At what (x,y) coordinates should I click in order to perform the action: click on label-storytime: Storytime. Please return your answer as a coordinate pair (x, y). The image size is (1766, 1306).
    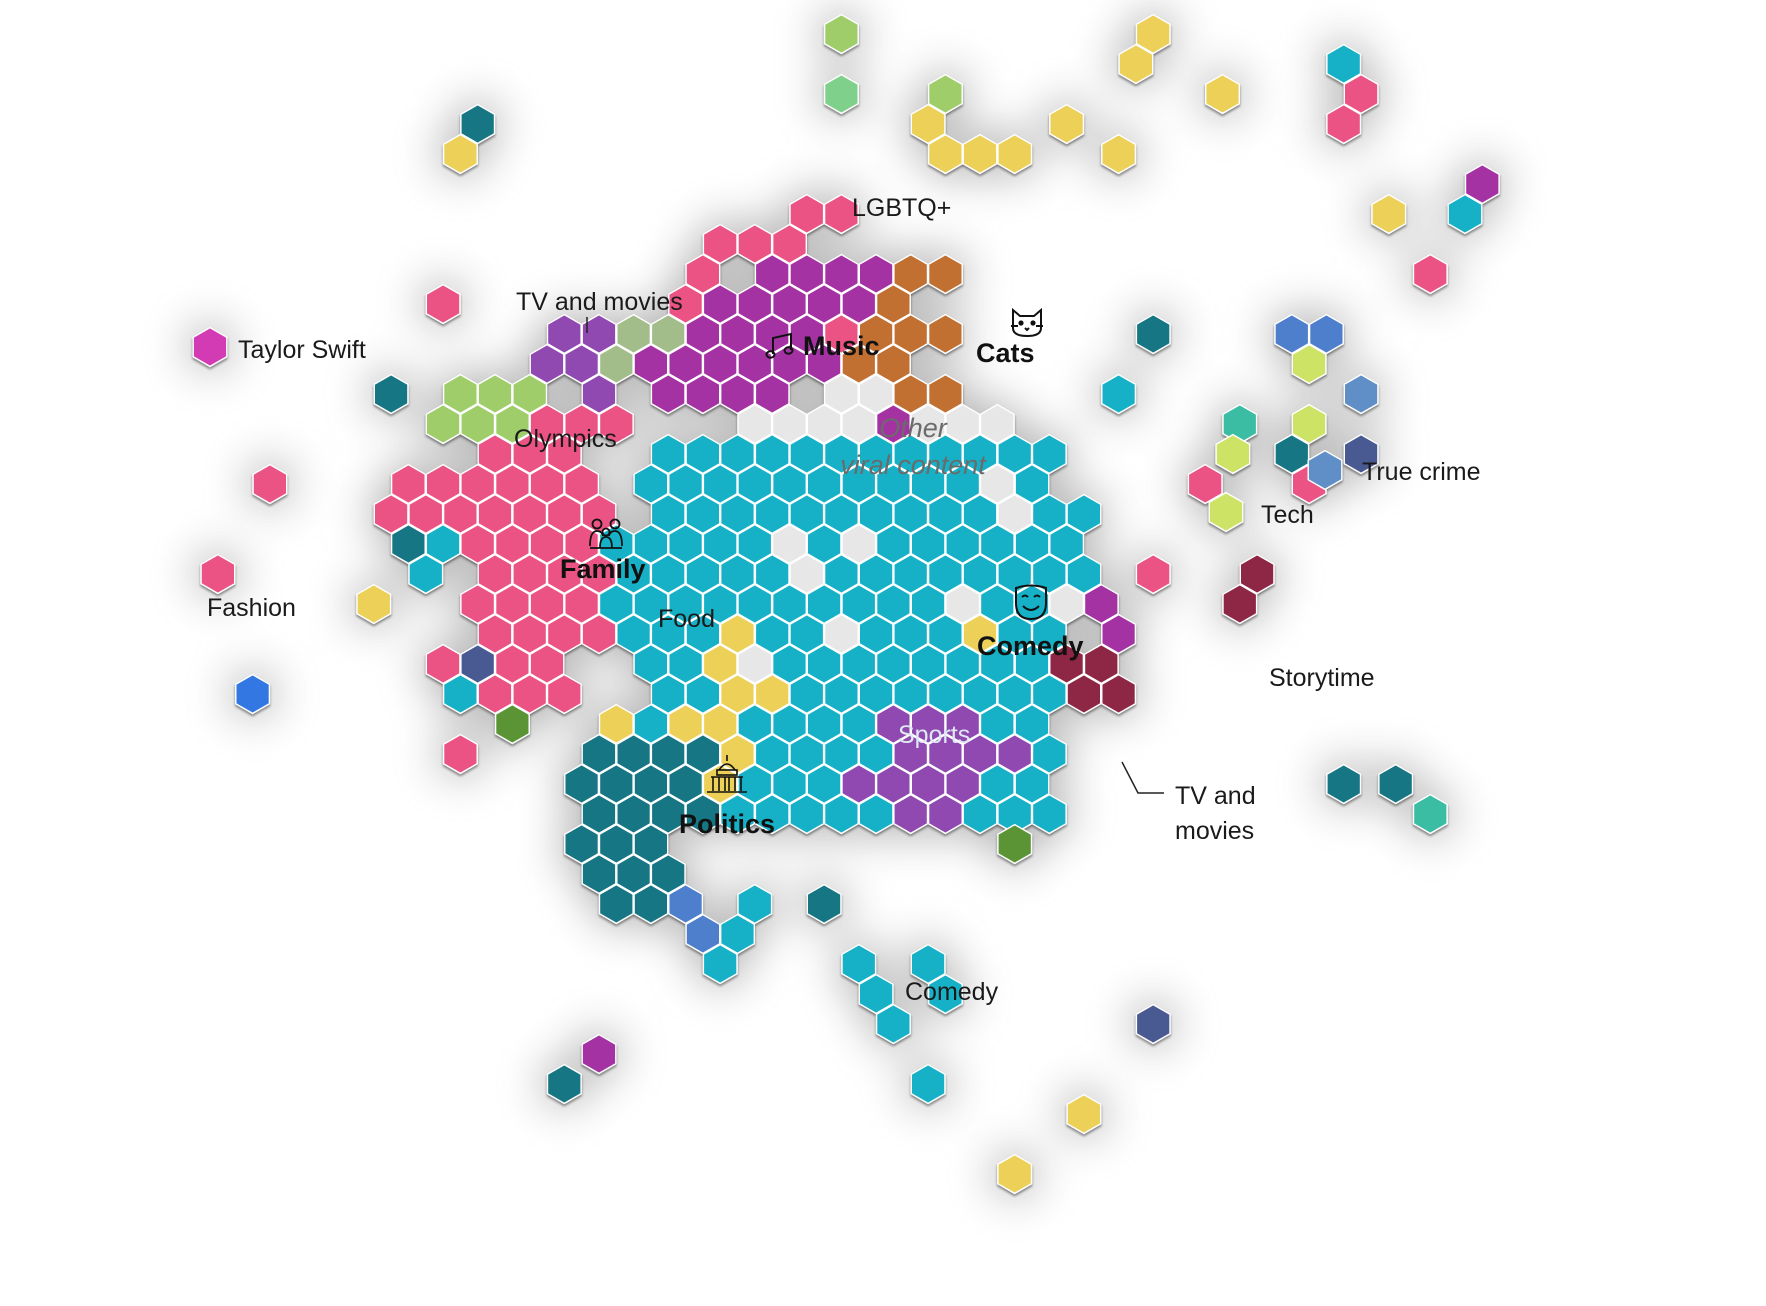
    Looking at the image, I should click on (1322, 678).